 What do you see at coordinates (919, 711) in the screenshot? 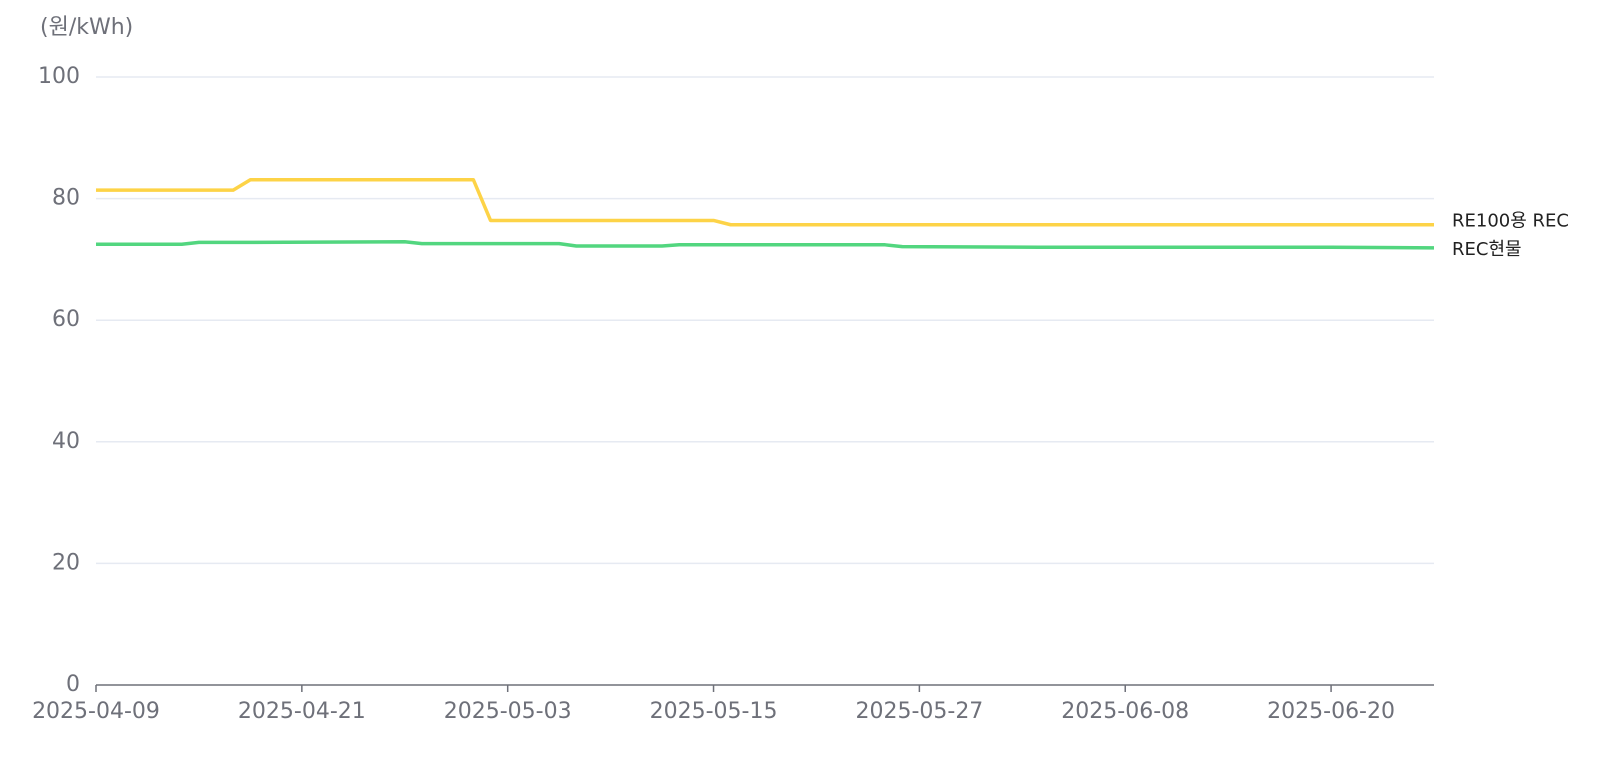
I see `x-tick-label: 2025-05-27` at bounding box center [919, 711].